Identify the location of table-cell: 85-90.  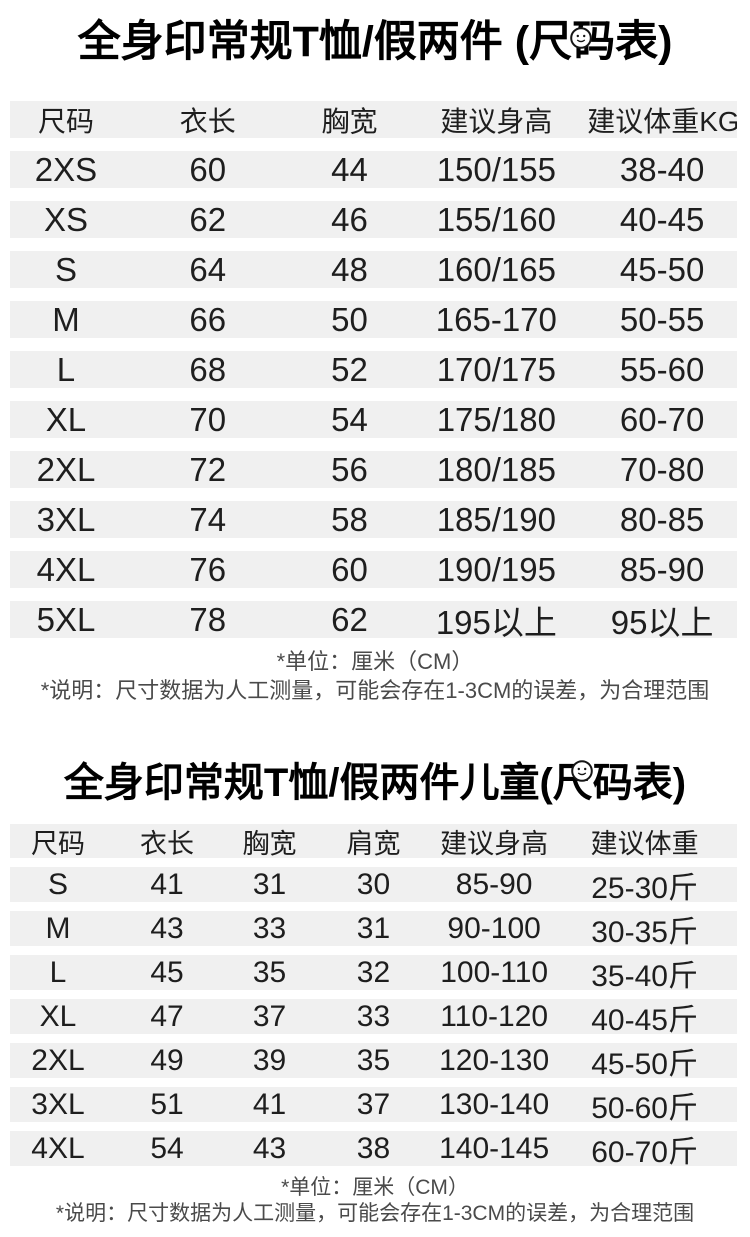
(494, 884).